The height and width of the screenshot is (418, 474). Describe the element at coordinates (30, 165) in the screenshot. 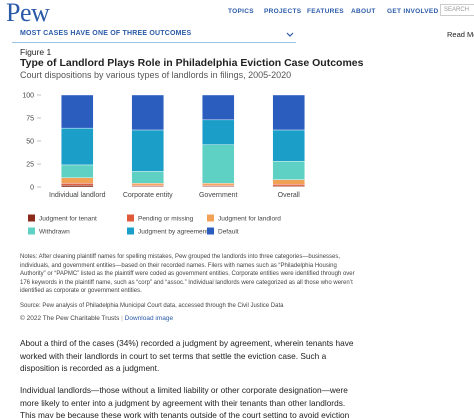

I see `y-tick-label: 25` at that location.